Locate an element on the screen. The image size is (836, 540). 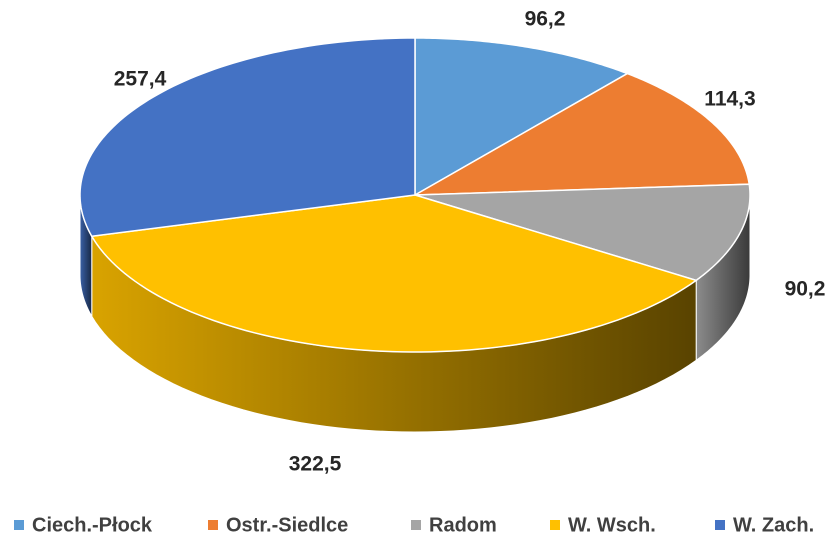
data-label: 257,4 is located at coordinates (140, 79).